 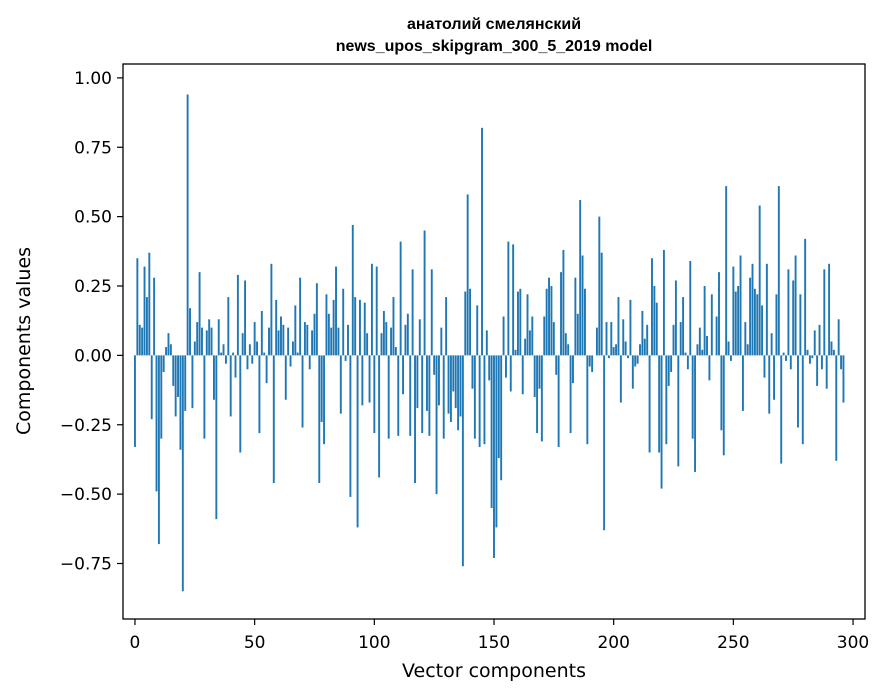 I want to click on y-tick-label: 0.00, so click(x=93, y=356).